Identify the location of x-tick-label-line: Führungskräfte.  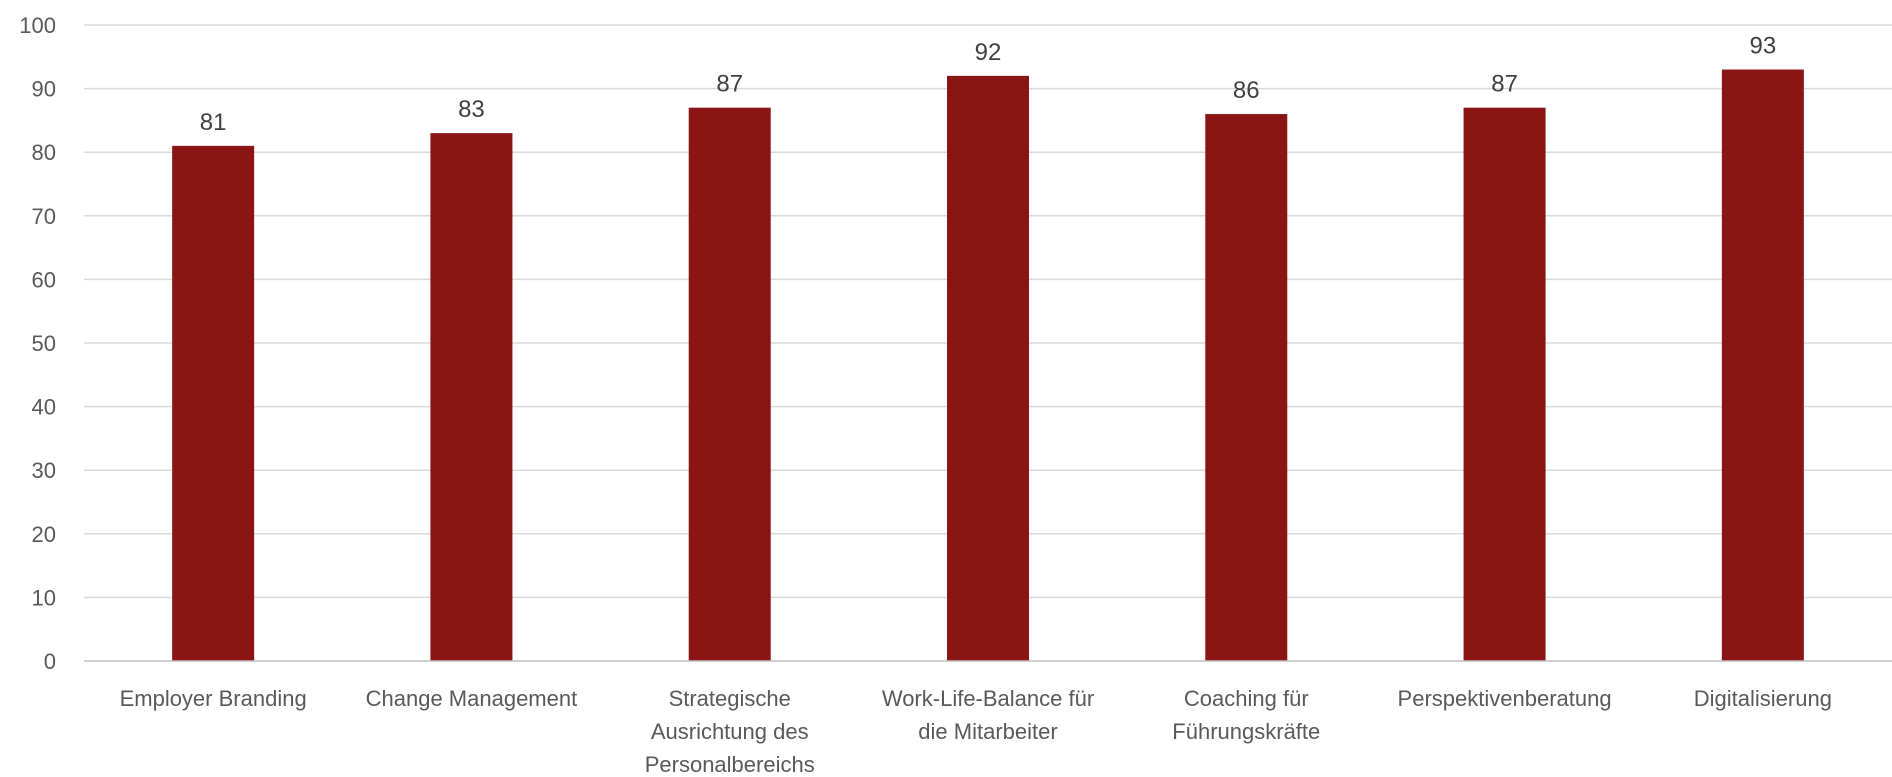
(1246, 731).